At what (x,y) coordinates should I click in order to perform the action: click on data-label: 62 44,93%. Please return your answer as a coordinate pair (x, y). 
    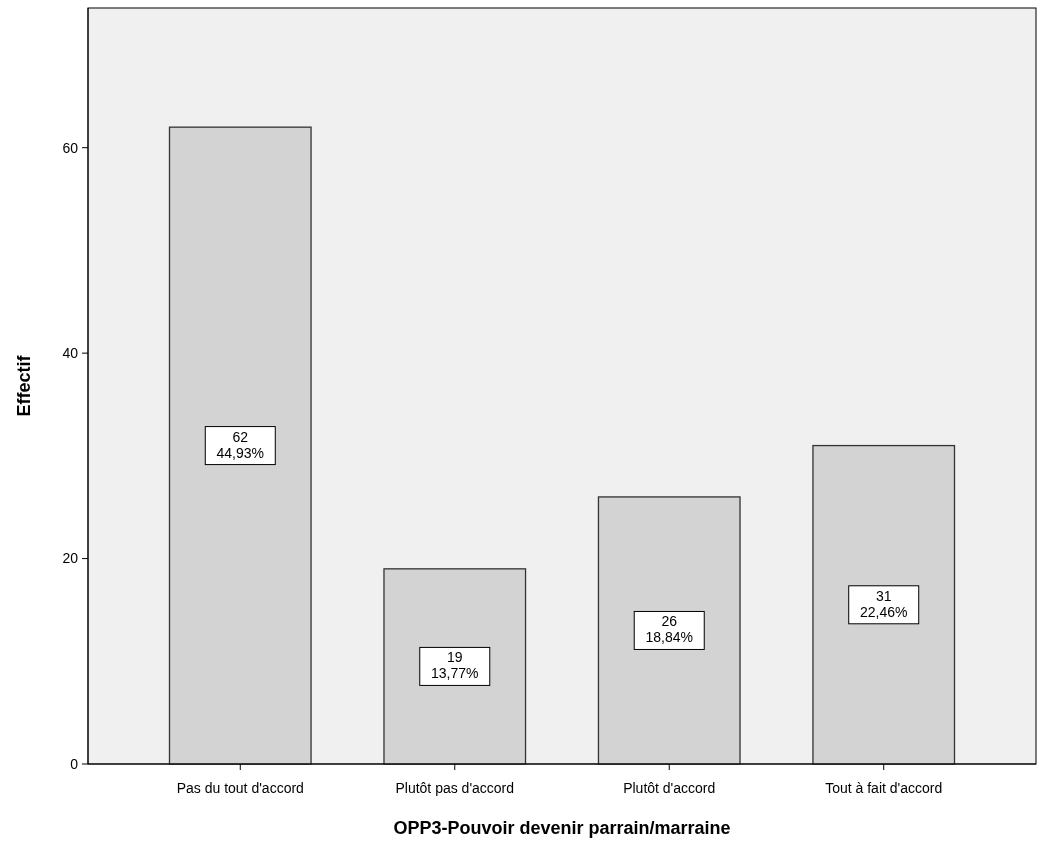
    Looking at the image, I should click on (240, 444).